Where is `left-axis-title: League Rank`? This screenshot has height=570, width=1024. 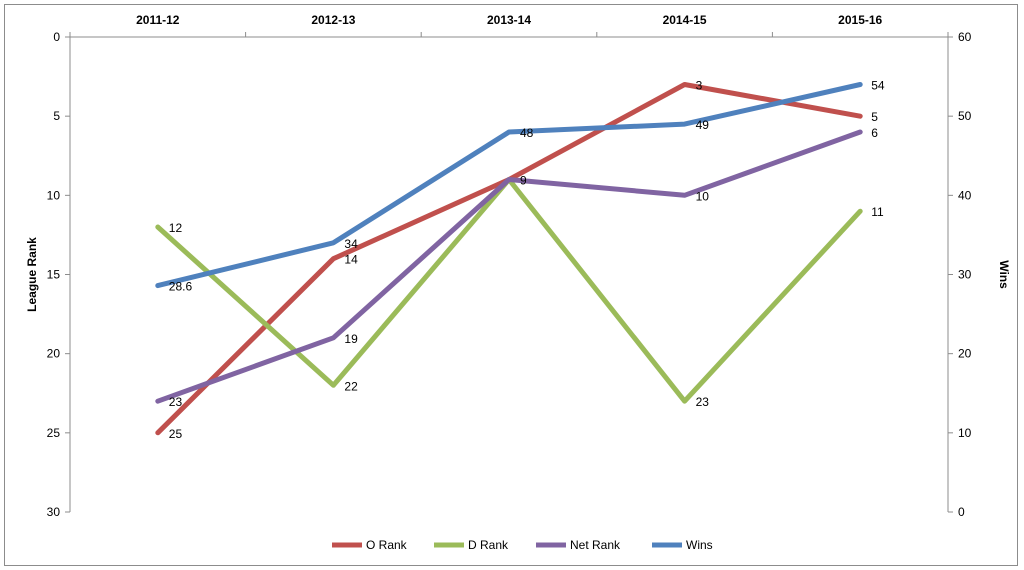
left-axis-title: League Rank is located at coordinates (32, 274).